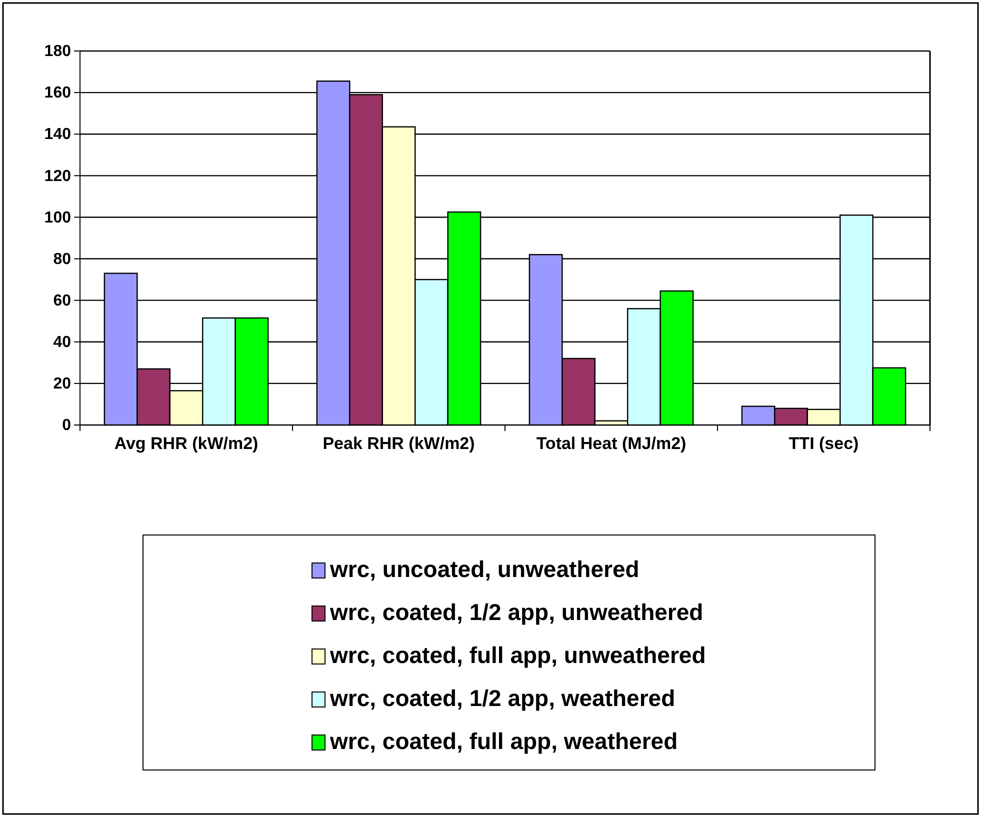  Describe the element at coordinates (62, 343) in the screenshot. I see `y-tick-label: 40` at that location.